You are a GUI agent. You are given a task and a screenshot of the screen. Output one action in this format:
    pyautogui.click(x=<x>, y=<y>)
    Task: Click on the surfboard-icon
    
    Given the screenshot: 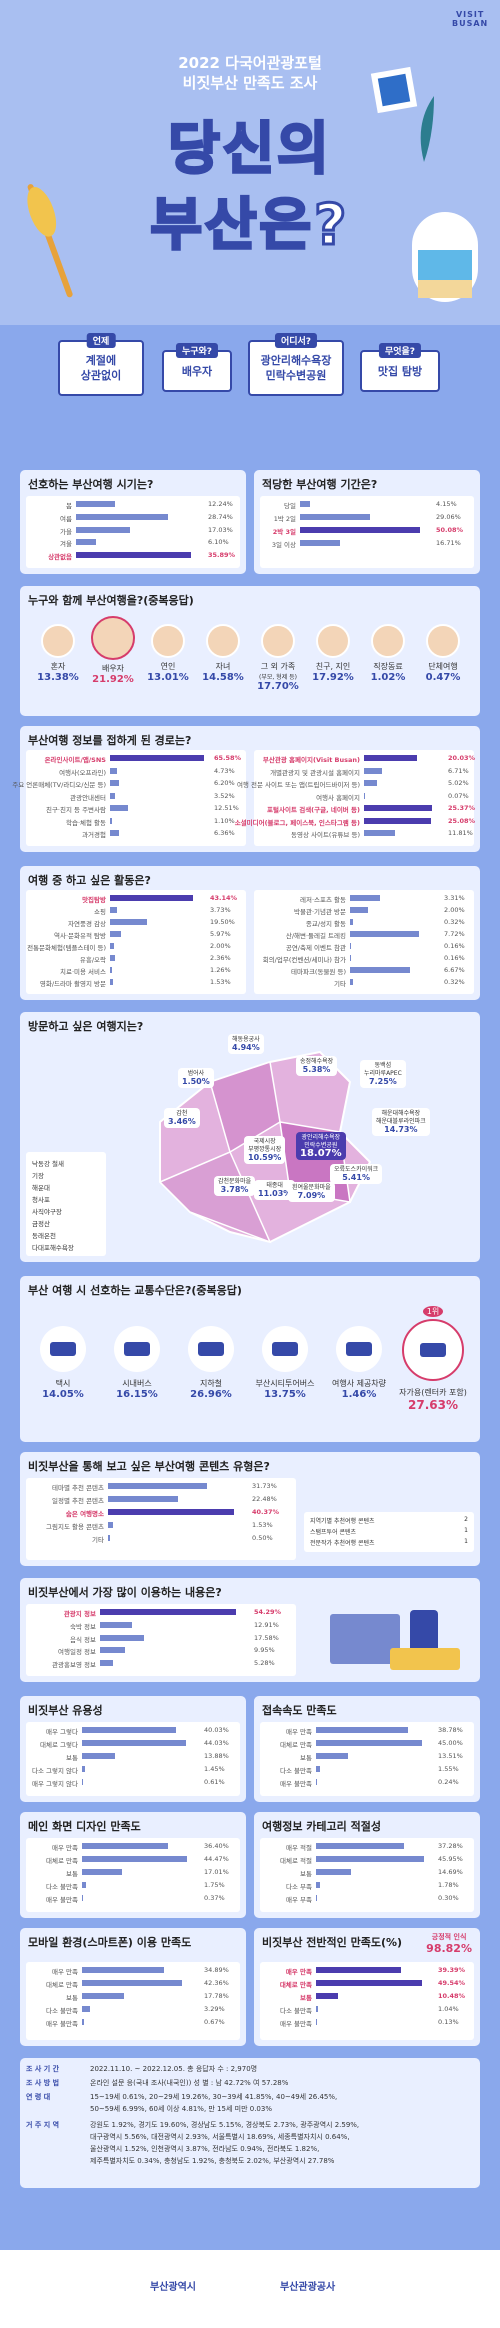 What is the action you would take?
    pyautogui.click(x=50, y=241)
    